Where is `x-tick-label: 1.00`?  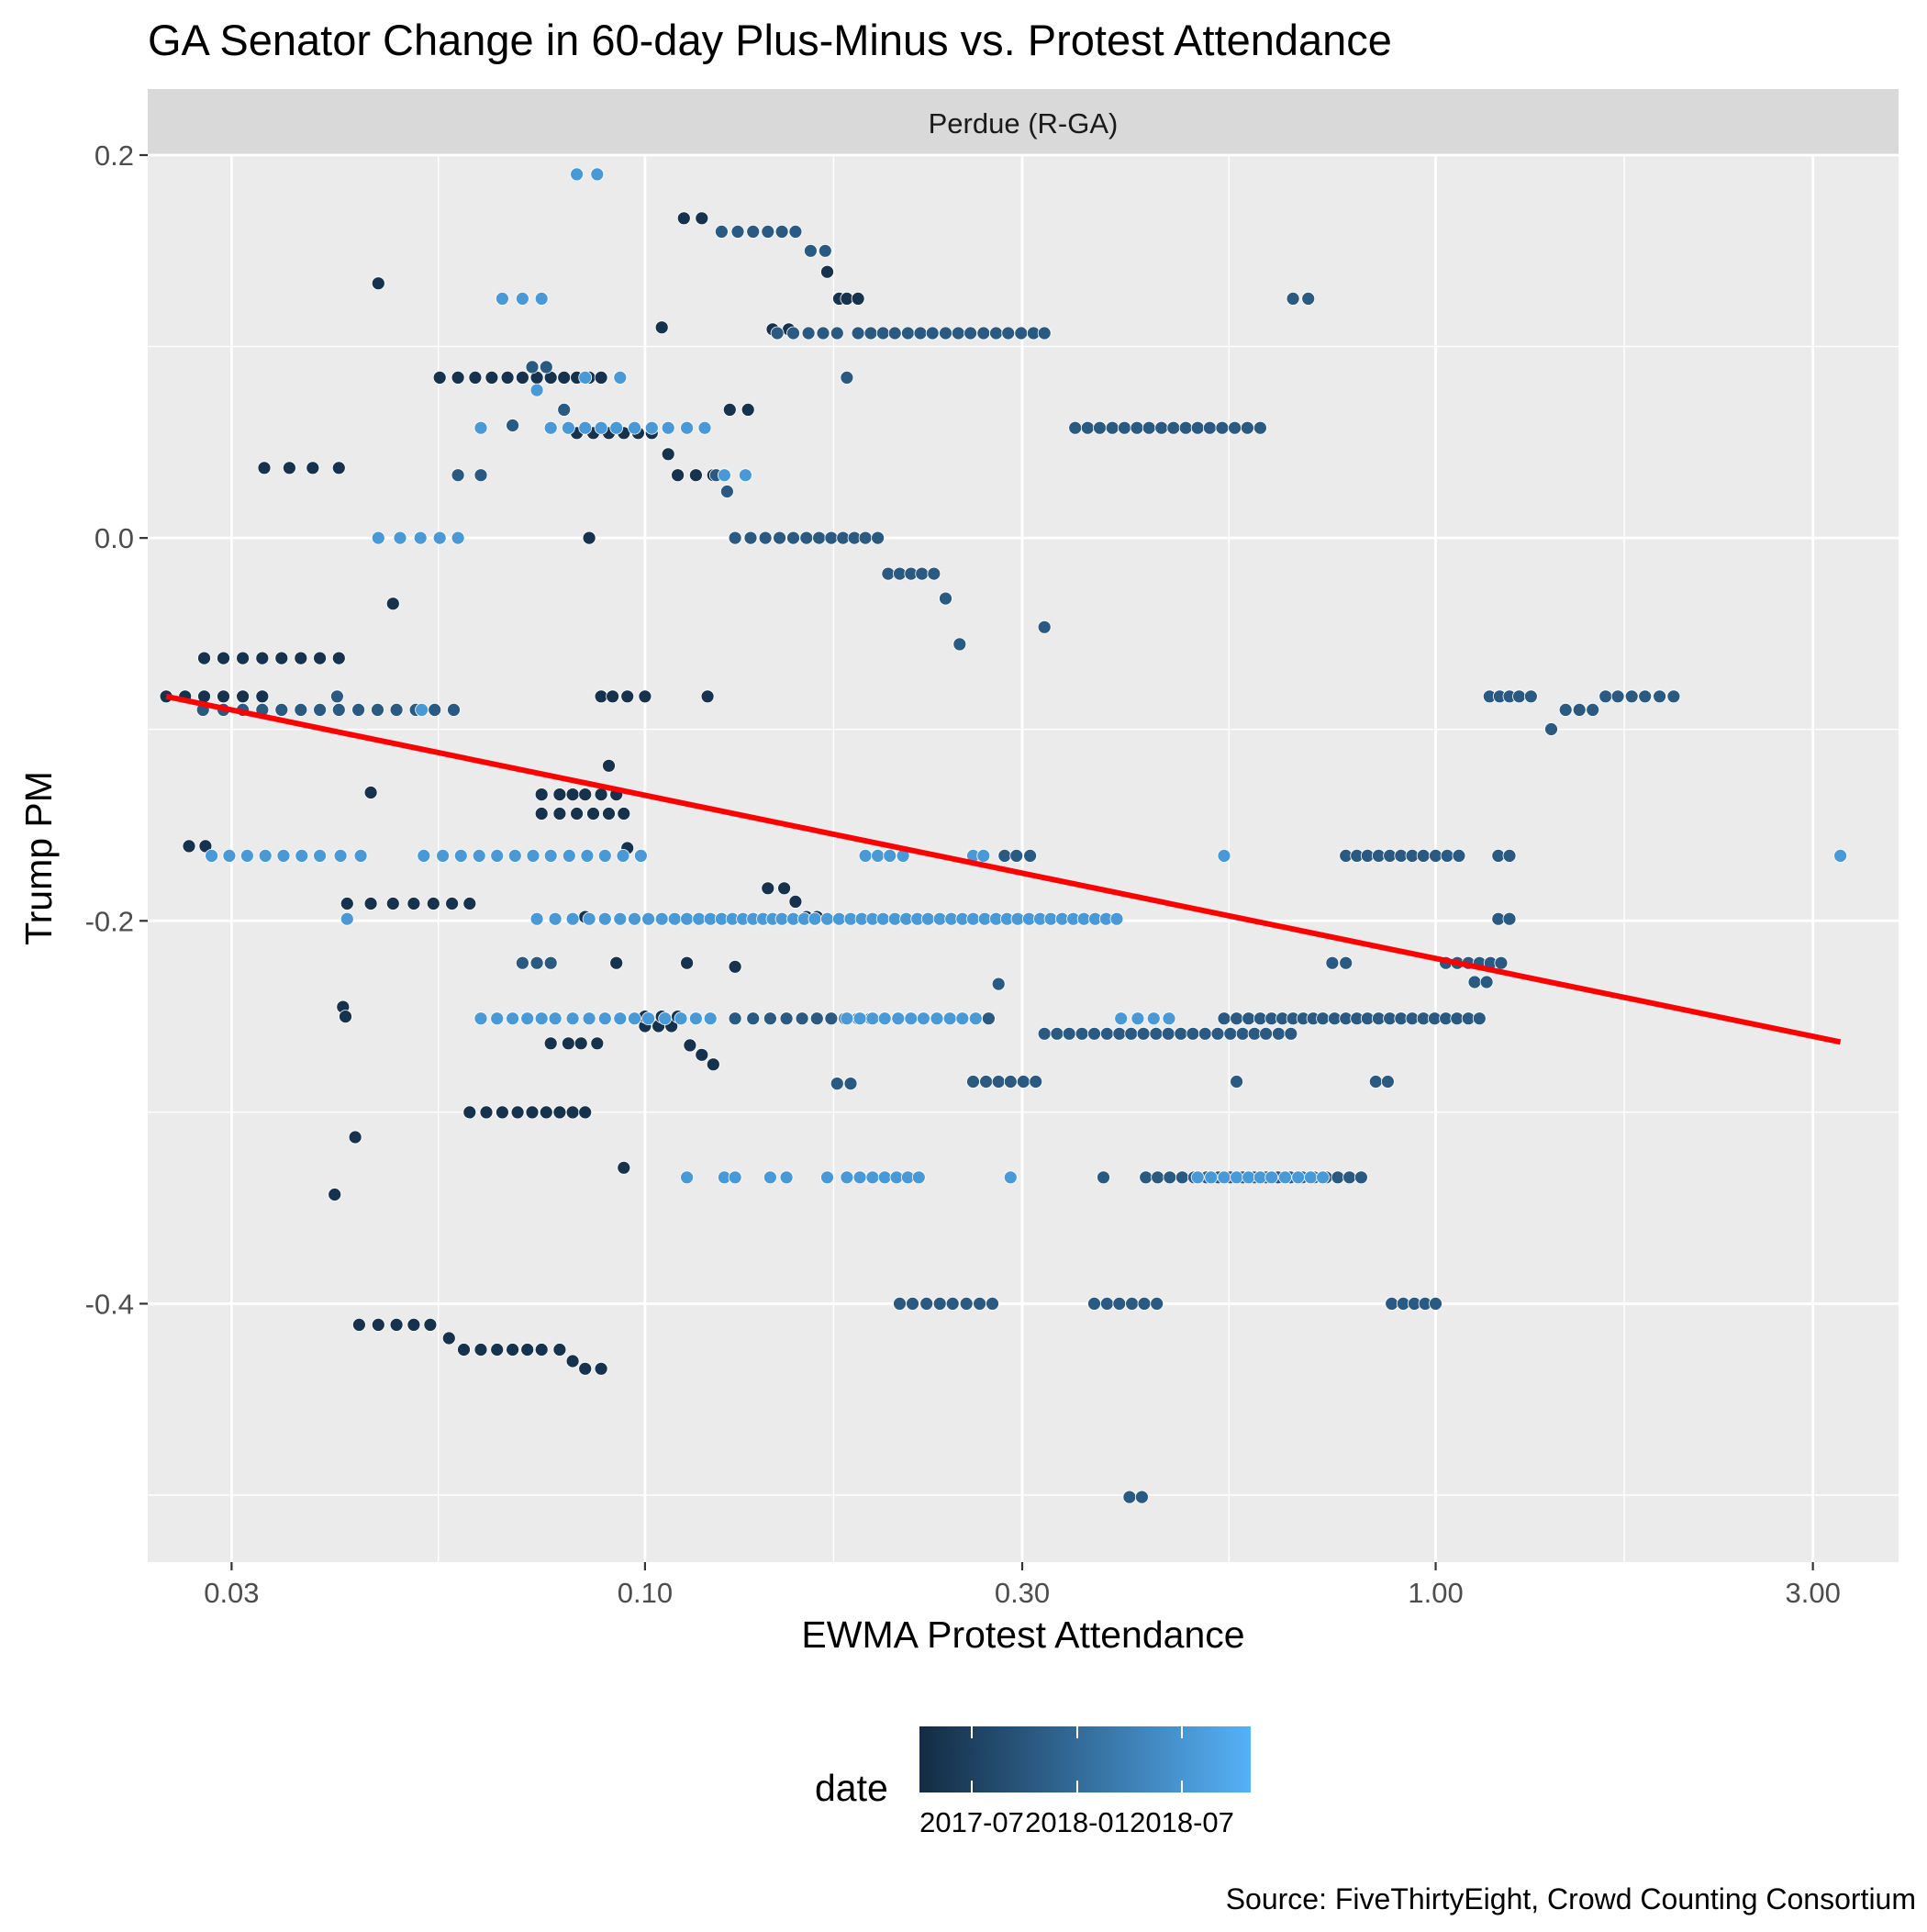
x-tick-label: 1.00 is located at coordinates (1435, 1593).